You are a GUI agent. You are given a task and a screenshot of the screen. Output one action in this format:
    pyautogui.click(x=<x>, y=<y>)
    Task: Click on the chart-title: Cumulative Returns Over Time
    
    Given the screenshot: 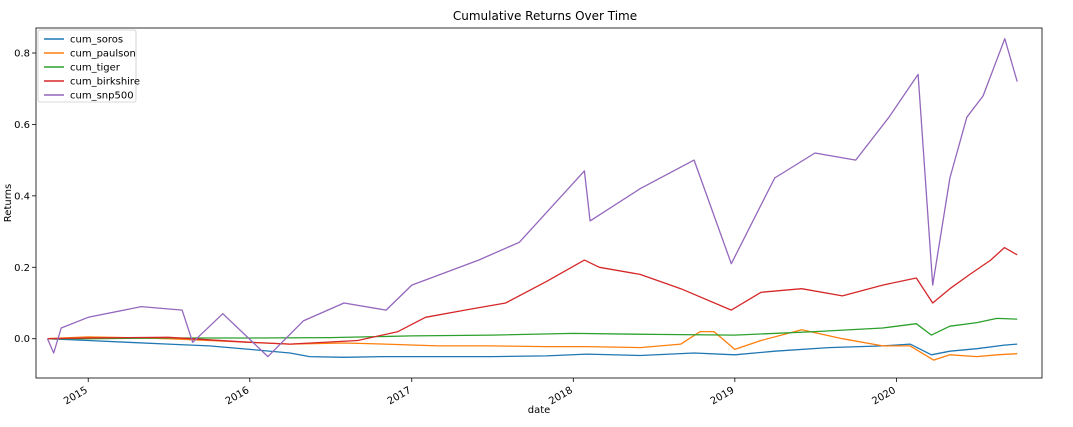 What is the action you would take?
    pyautogui.click(x=545, y=16)
    